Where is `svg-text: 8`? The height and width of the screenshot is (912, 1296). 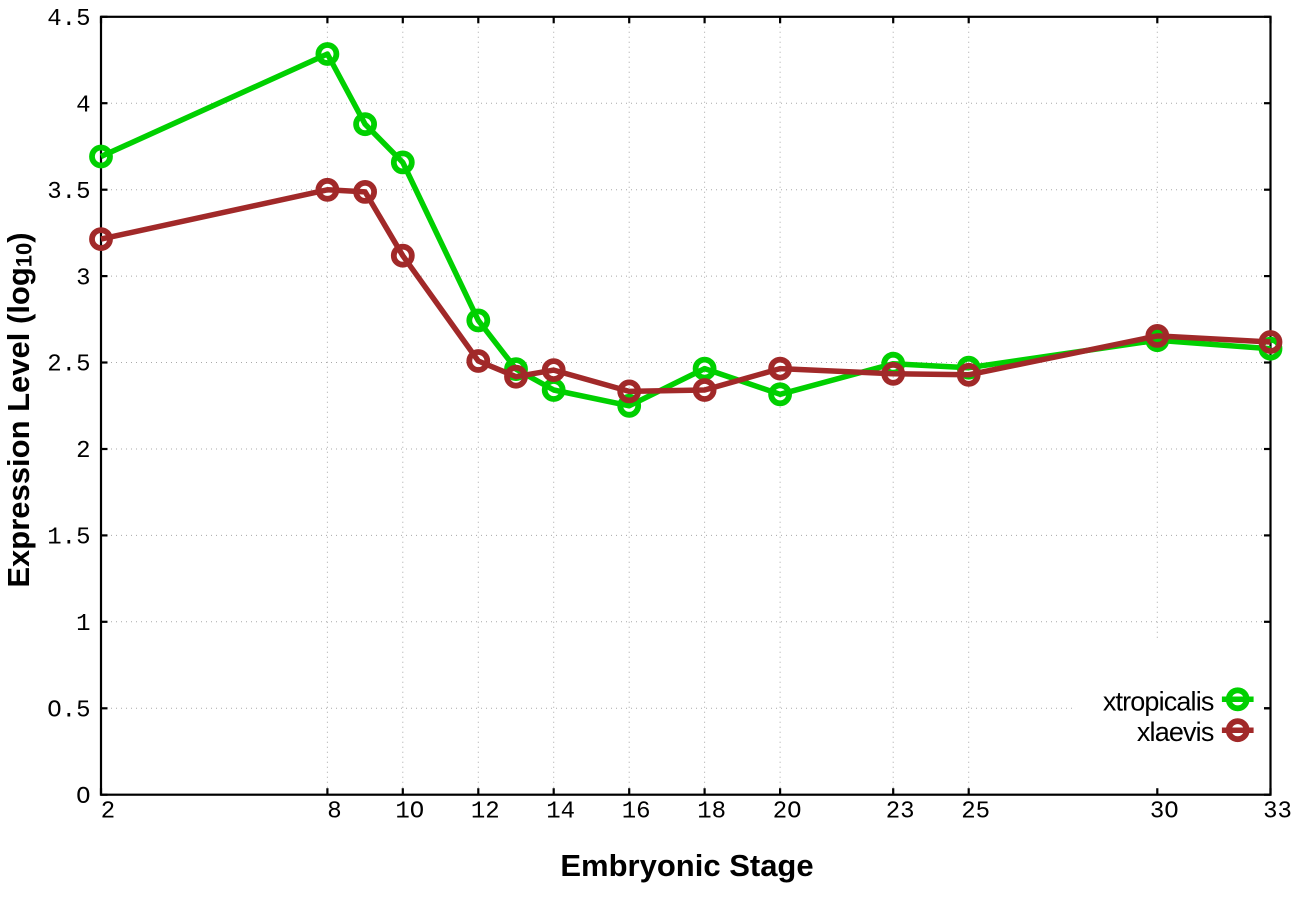
svg-text: 8 is located at coordinates (334, 812).